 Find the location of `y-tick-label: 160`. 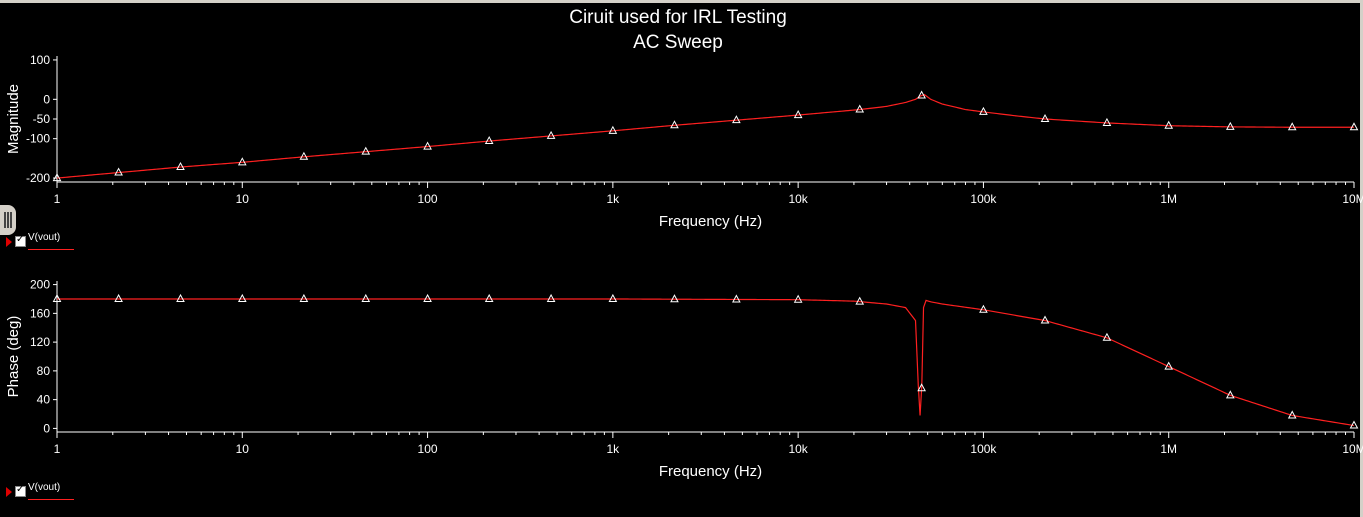

y-tick-label: 160 is located at coordinates (40, 313).